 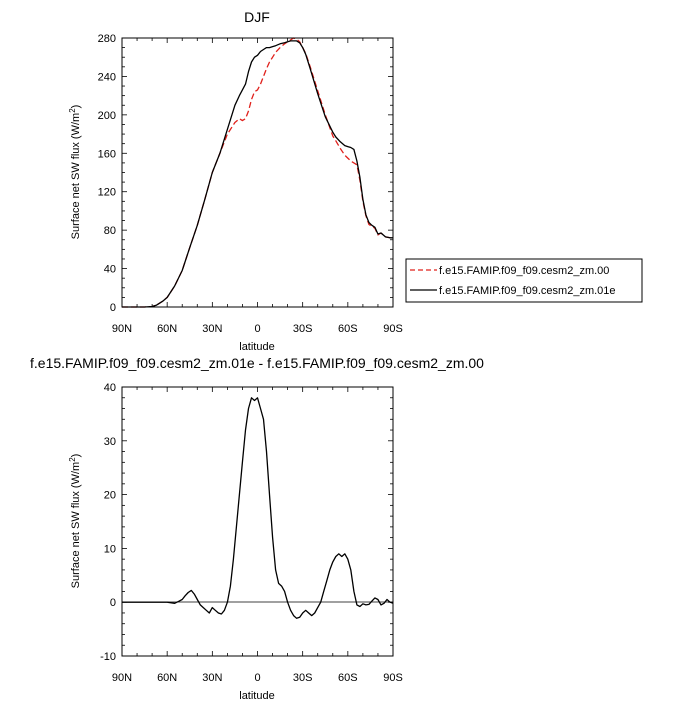 What do you see at coordinates (107, 154) in the screenshot?
I see `top-y-tick-label: 160` at bounding box center [107, 154].